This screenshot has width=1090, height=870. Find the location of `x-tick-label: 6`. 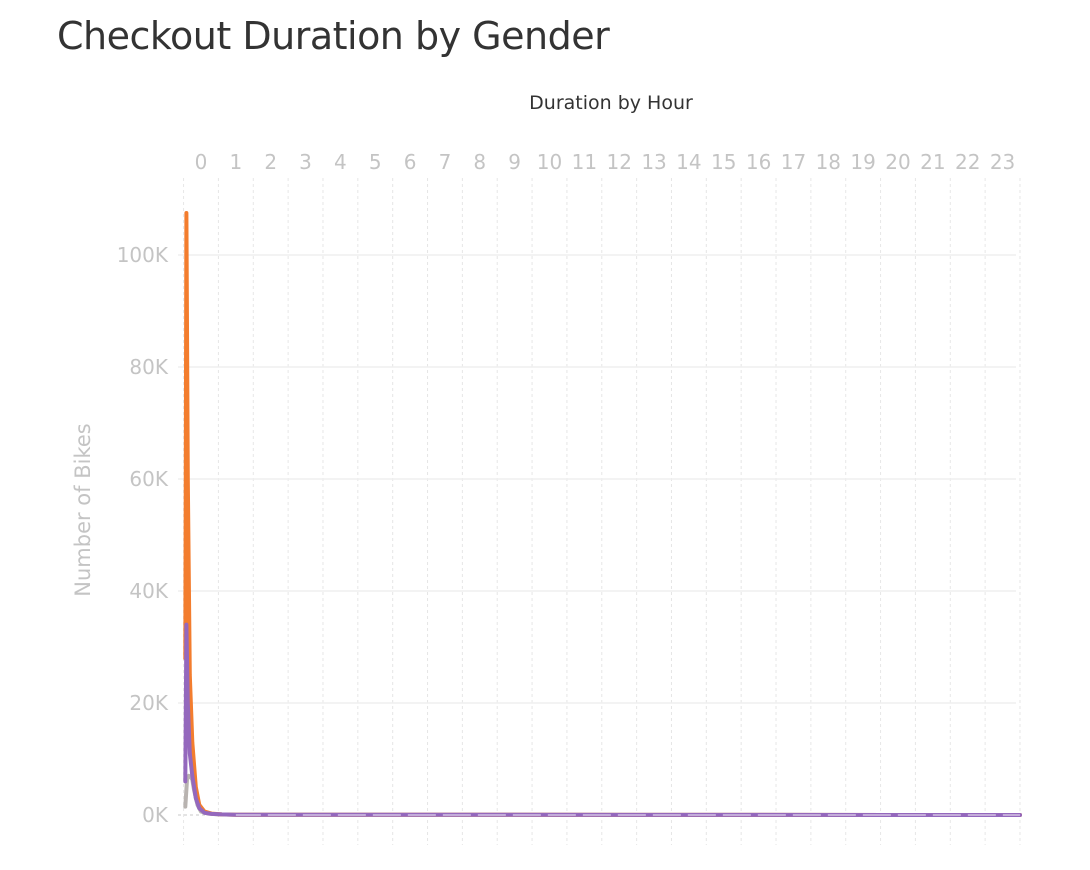

x-tick-label: 6 is located at coordinates (410, 162).